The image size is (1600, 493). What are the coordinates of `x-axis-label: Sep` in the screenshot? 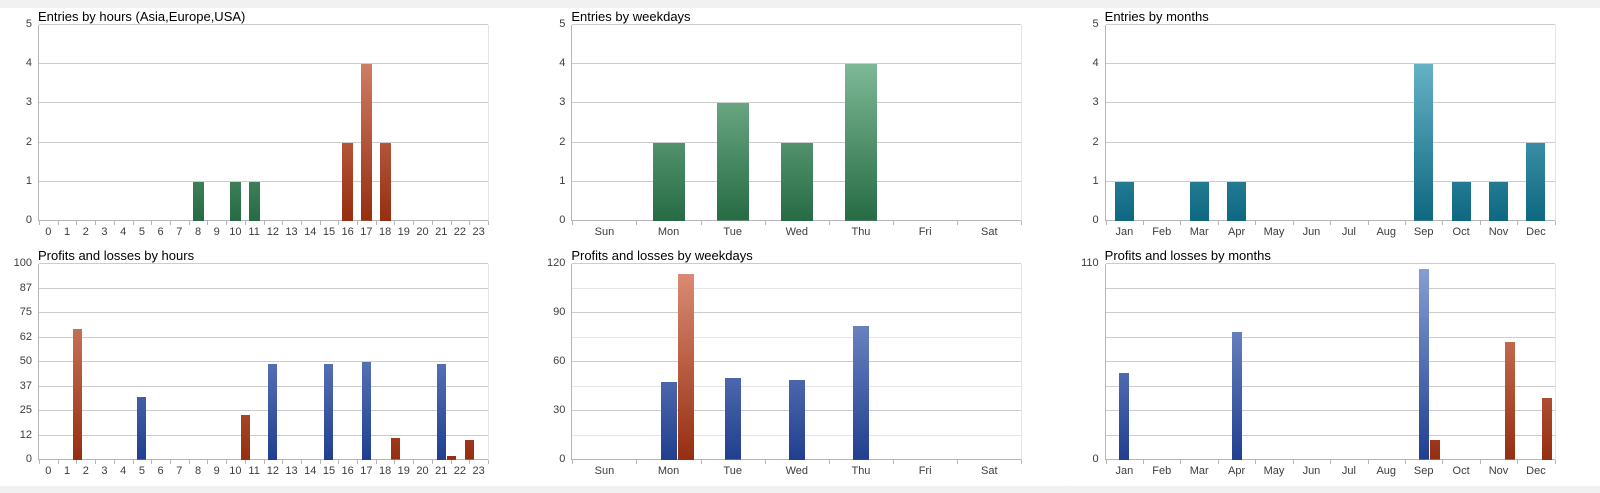 It's located at (1423, 232).